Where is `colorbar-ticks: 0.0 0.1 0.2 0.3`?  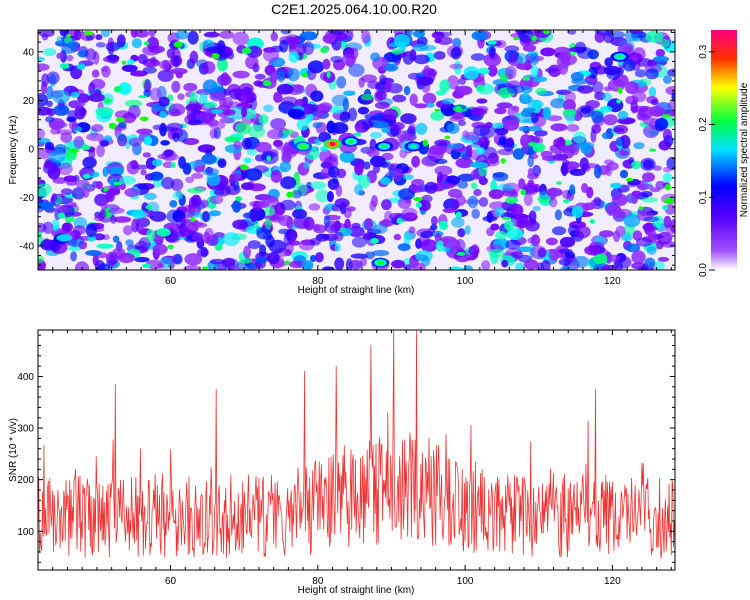 colorbar-ticks: 0.0 0.1 0.2 0.3 is located at coordinates (706, 160).